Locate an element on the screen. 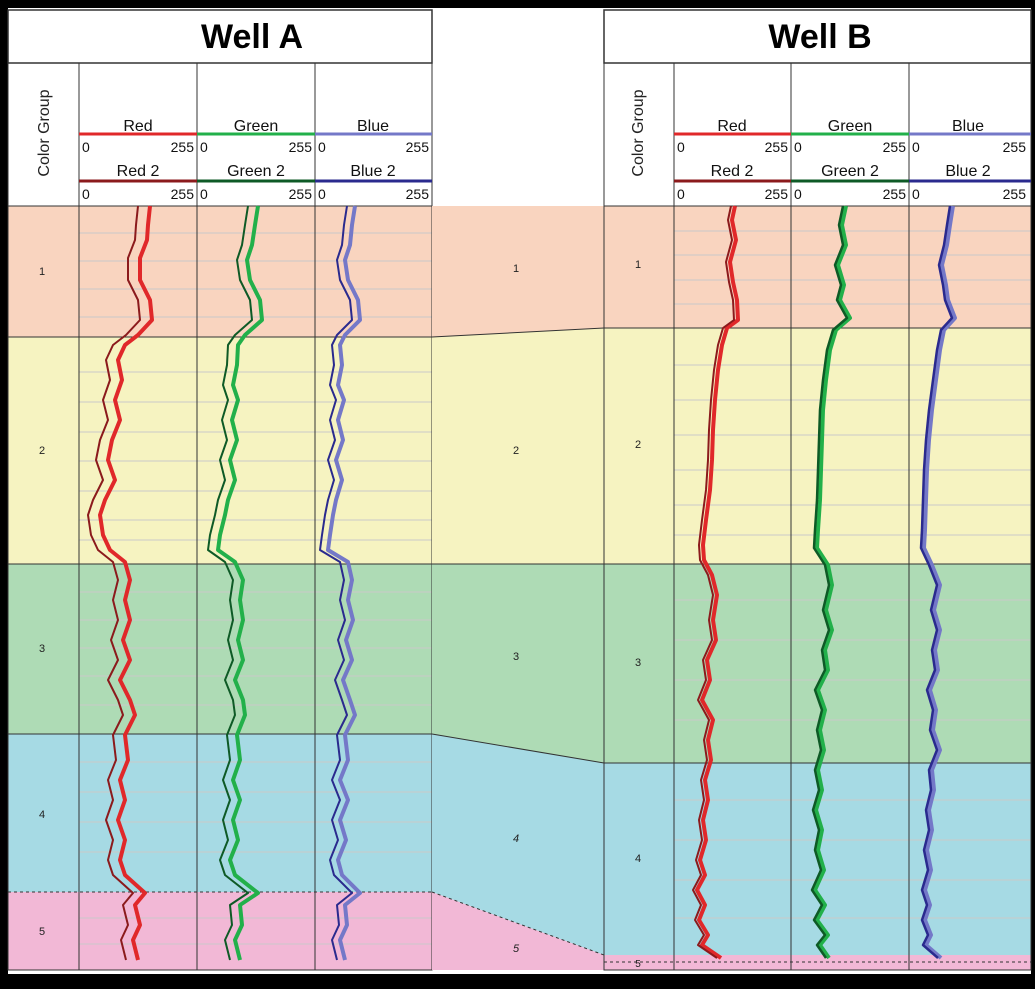  well-b-zone-1-band is located at coordinates (817, 267).